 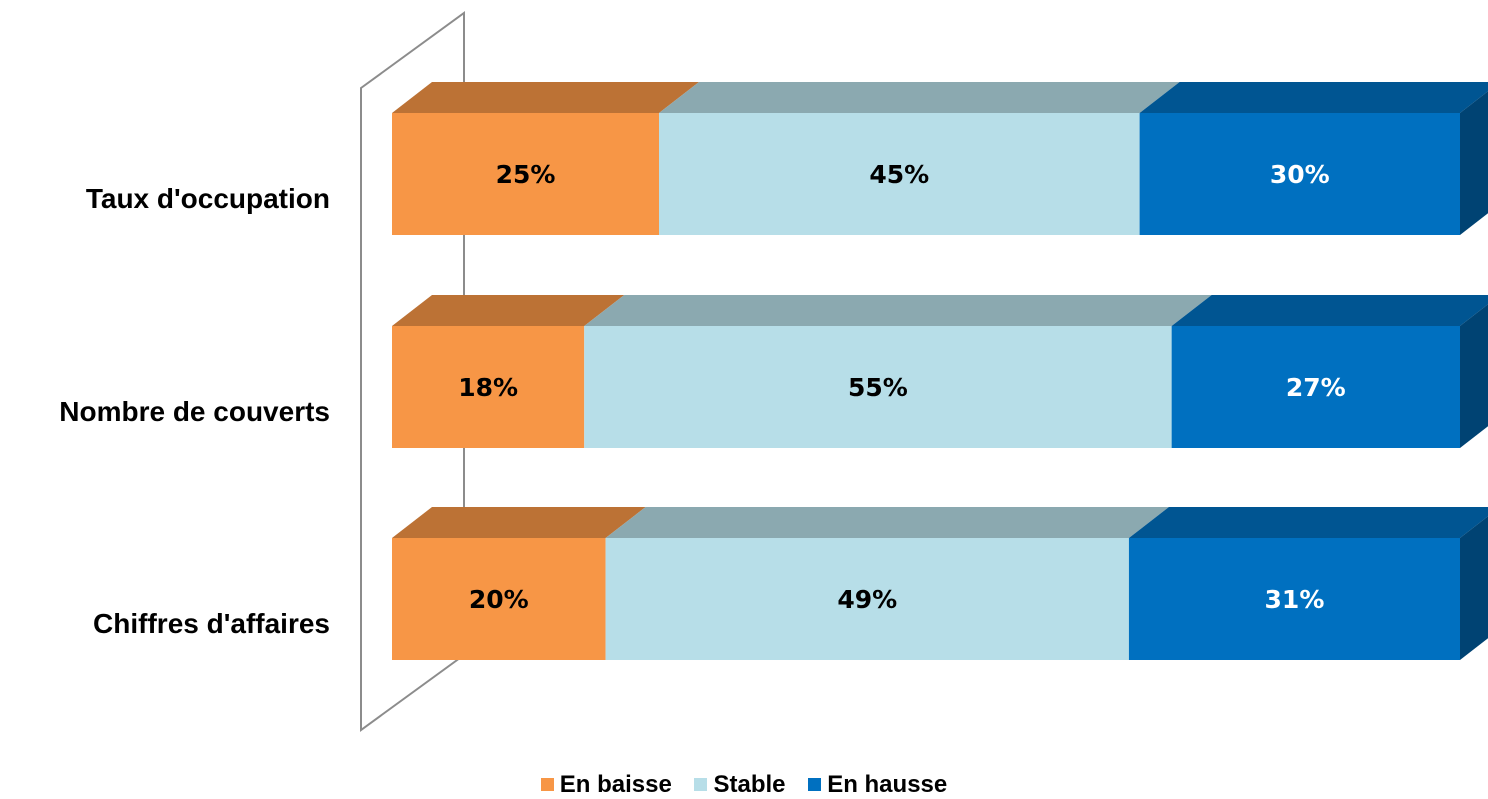 I want to click on data-label: 31%, so click(x=1295, y=599).